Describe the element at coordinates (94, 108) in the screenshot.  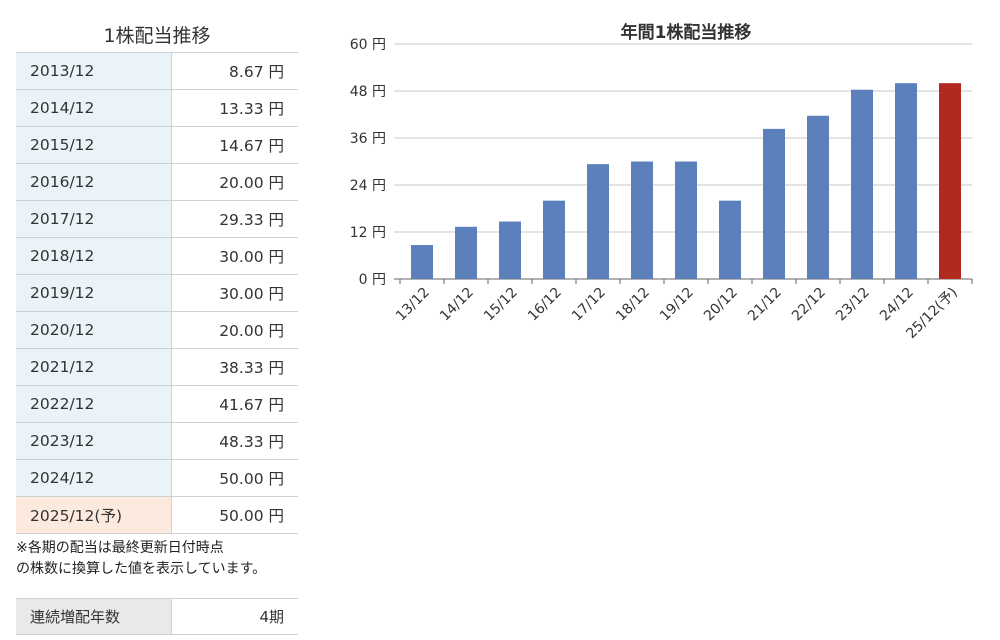
I see `year-cell: 2014/12` at that location.